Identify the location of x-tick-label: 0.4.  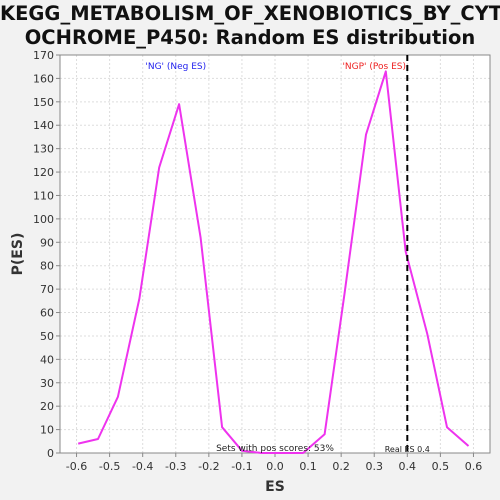
(408, 466).